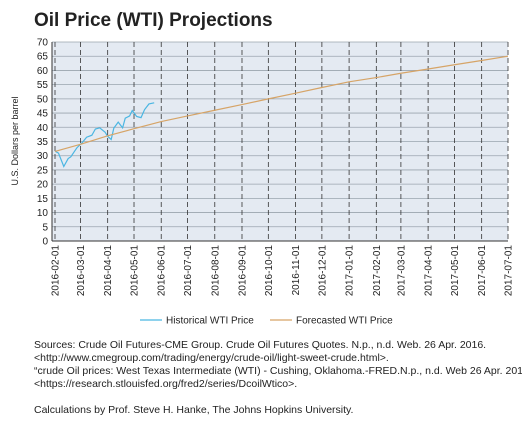 The width and height of the screenshot is (522, 429). What do you see at coordinates (43, 199) in the screenshot?
I see `y-tick-label: 15` at bounding box center [43, 199].